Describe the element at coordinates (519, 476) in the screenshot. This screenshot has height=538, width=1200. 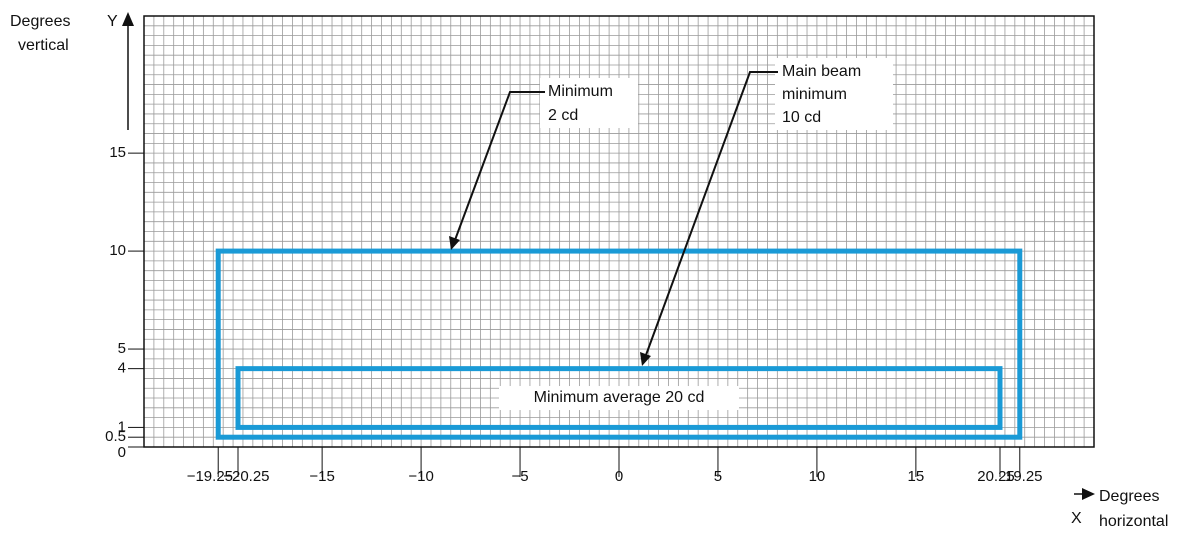
I see `x-tick-label: −5` at that location.